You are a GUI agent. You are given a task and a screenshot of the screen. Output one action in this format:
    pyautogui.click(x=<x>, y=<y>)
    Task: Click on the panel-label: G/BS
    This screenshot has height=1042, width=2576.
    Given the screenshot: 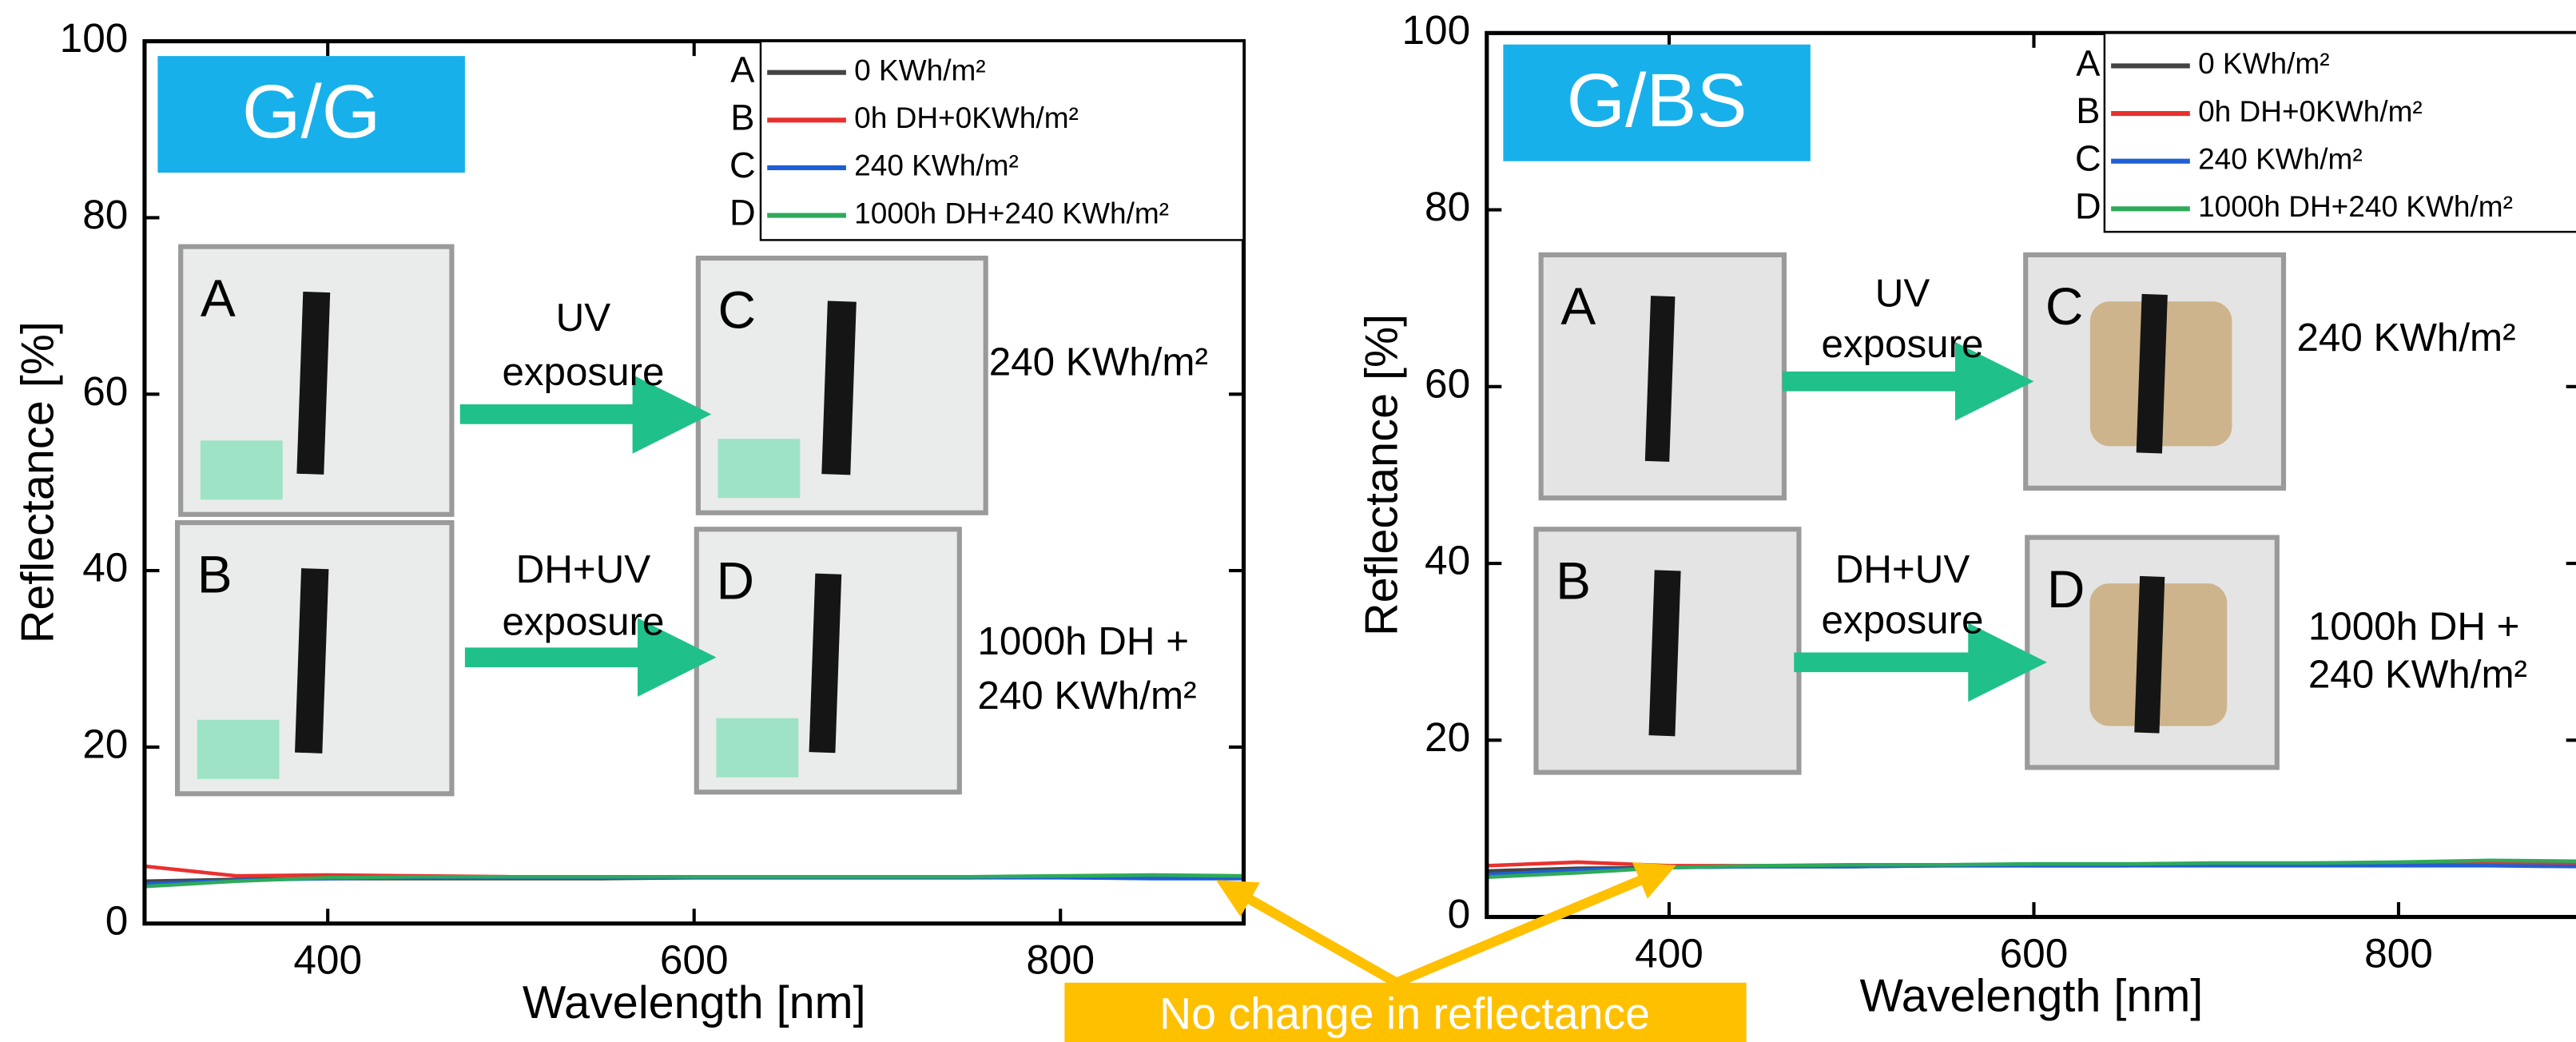 What is the action you would take?
    pyautogui.click(x=1657, y=101)
    